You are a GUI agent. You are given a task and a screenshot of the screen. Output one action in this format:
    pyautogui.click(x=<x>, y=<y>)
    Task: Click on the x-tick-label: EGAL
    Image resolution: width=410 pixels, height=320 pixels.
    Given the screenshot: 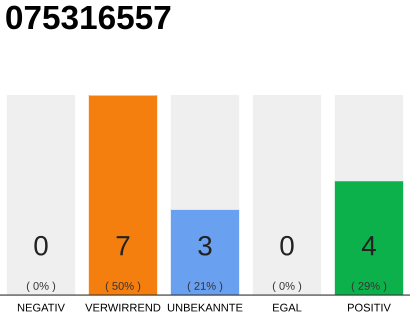 What is the action you would take?
    pyautogui.click(x=287, y=308)
    